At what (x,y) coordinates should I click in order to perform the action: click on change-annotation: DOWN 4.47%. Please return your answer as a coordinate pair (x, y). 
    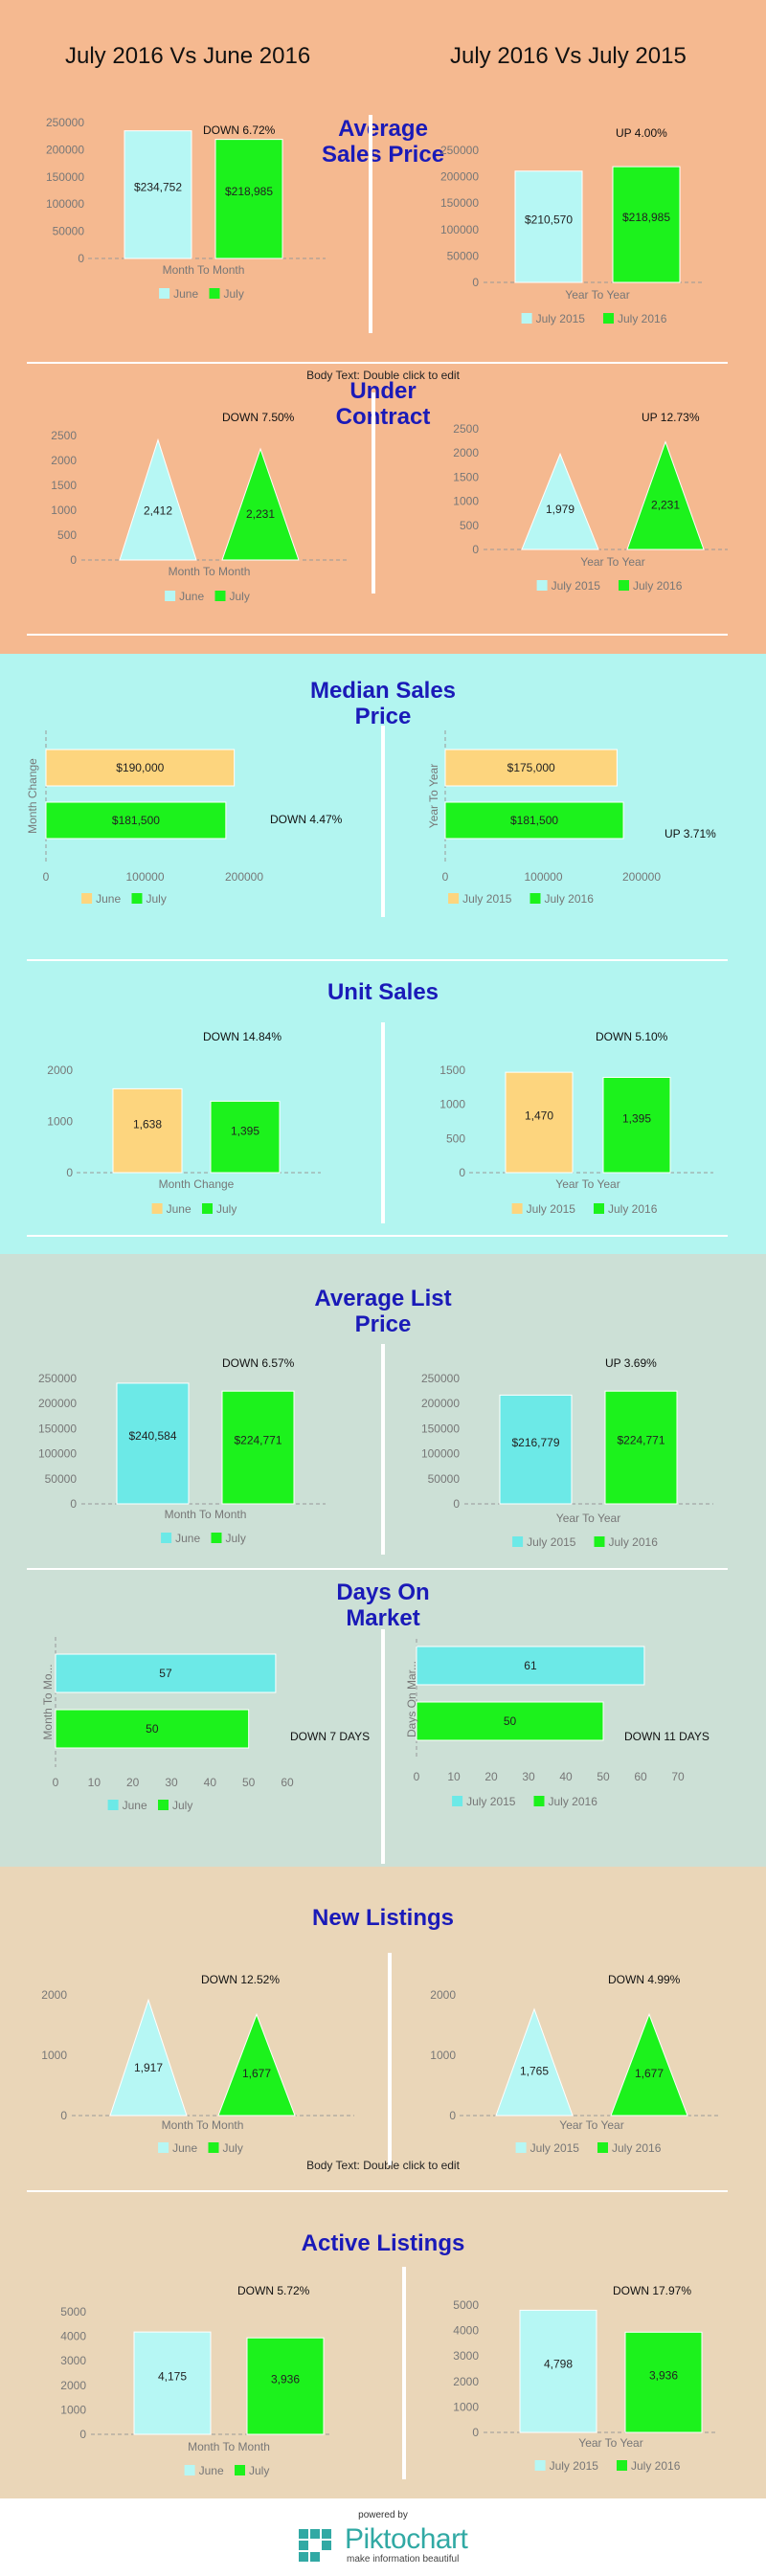
    Looking at the image, I should click on (307, 819).